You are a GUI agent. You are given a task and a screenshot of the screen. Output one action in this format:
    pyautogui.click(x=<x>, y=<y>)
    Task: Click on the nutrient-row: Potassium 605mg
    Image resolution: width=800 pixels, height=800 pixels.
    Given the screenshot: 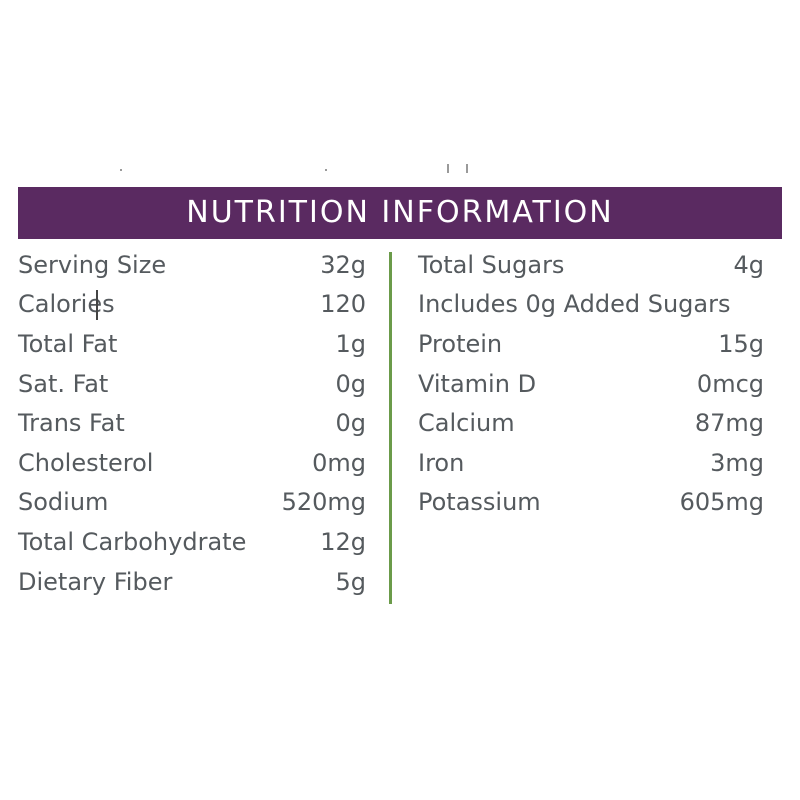 What is the action you would take?
    pyautogui.click(x=591, y=503)
    